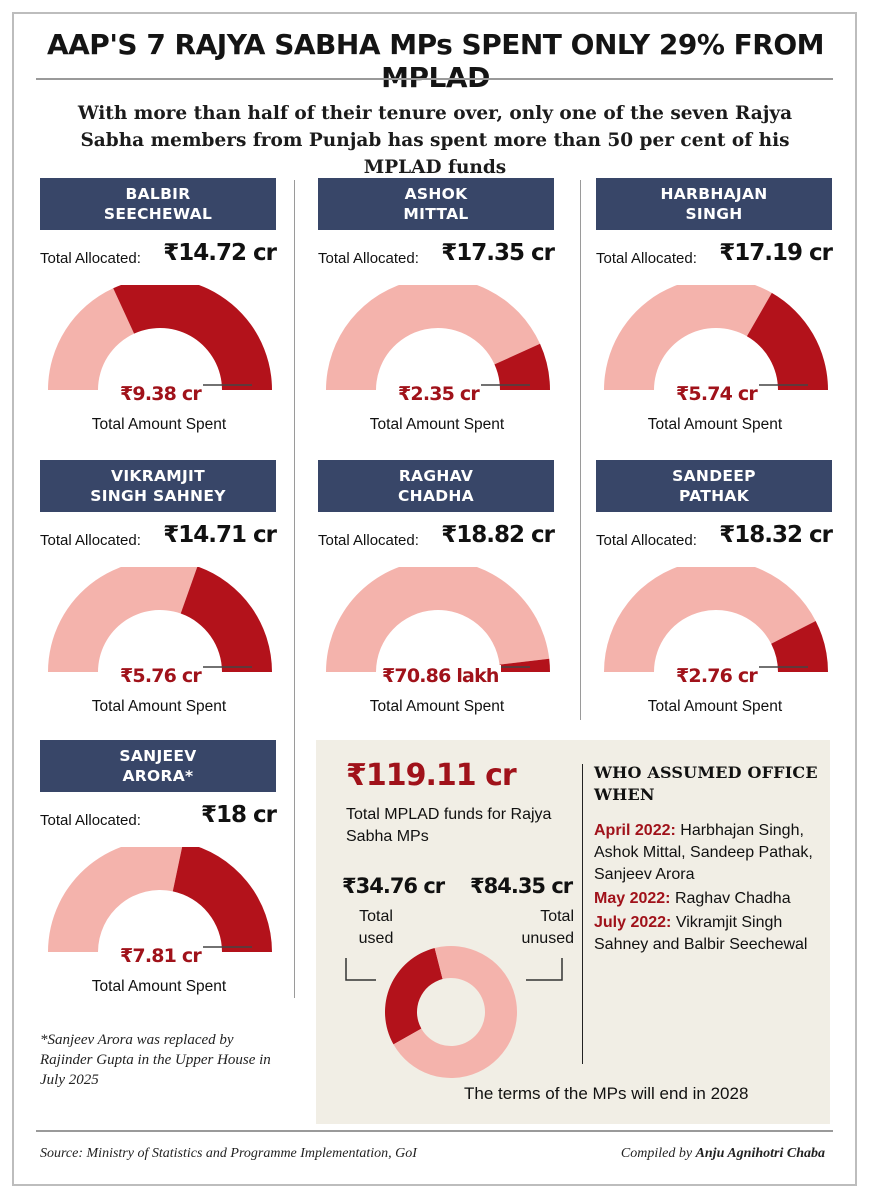  Describe the element at coordinates (376, 927) in the screenshot. I see `used-label: Total used` at that location.